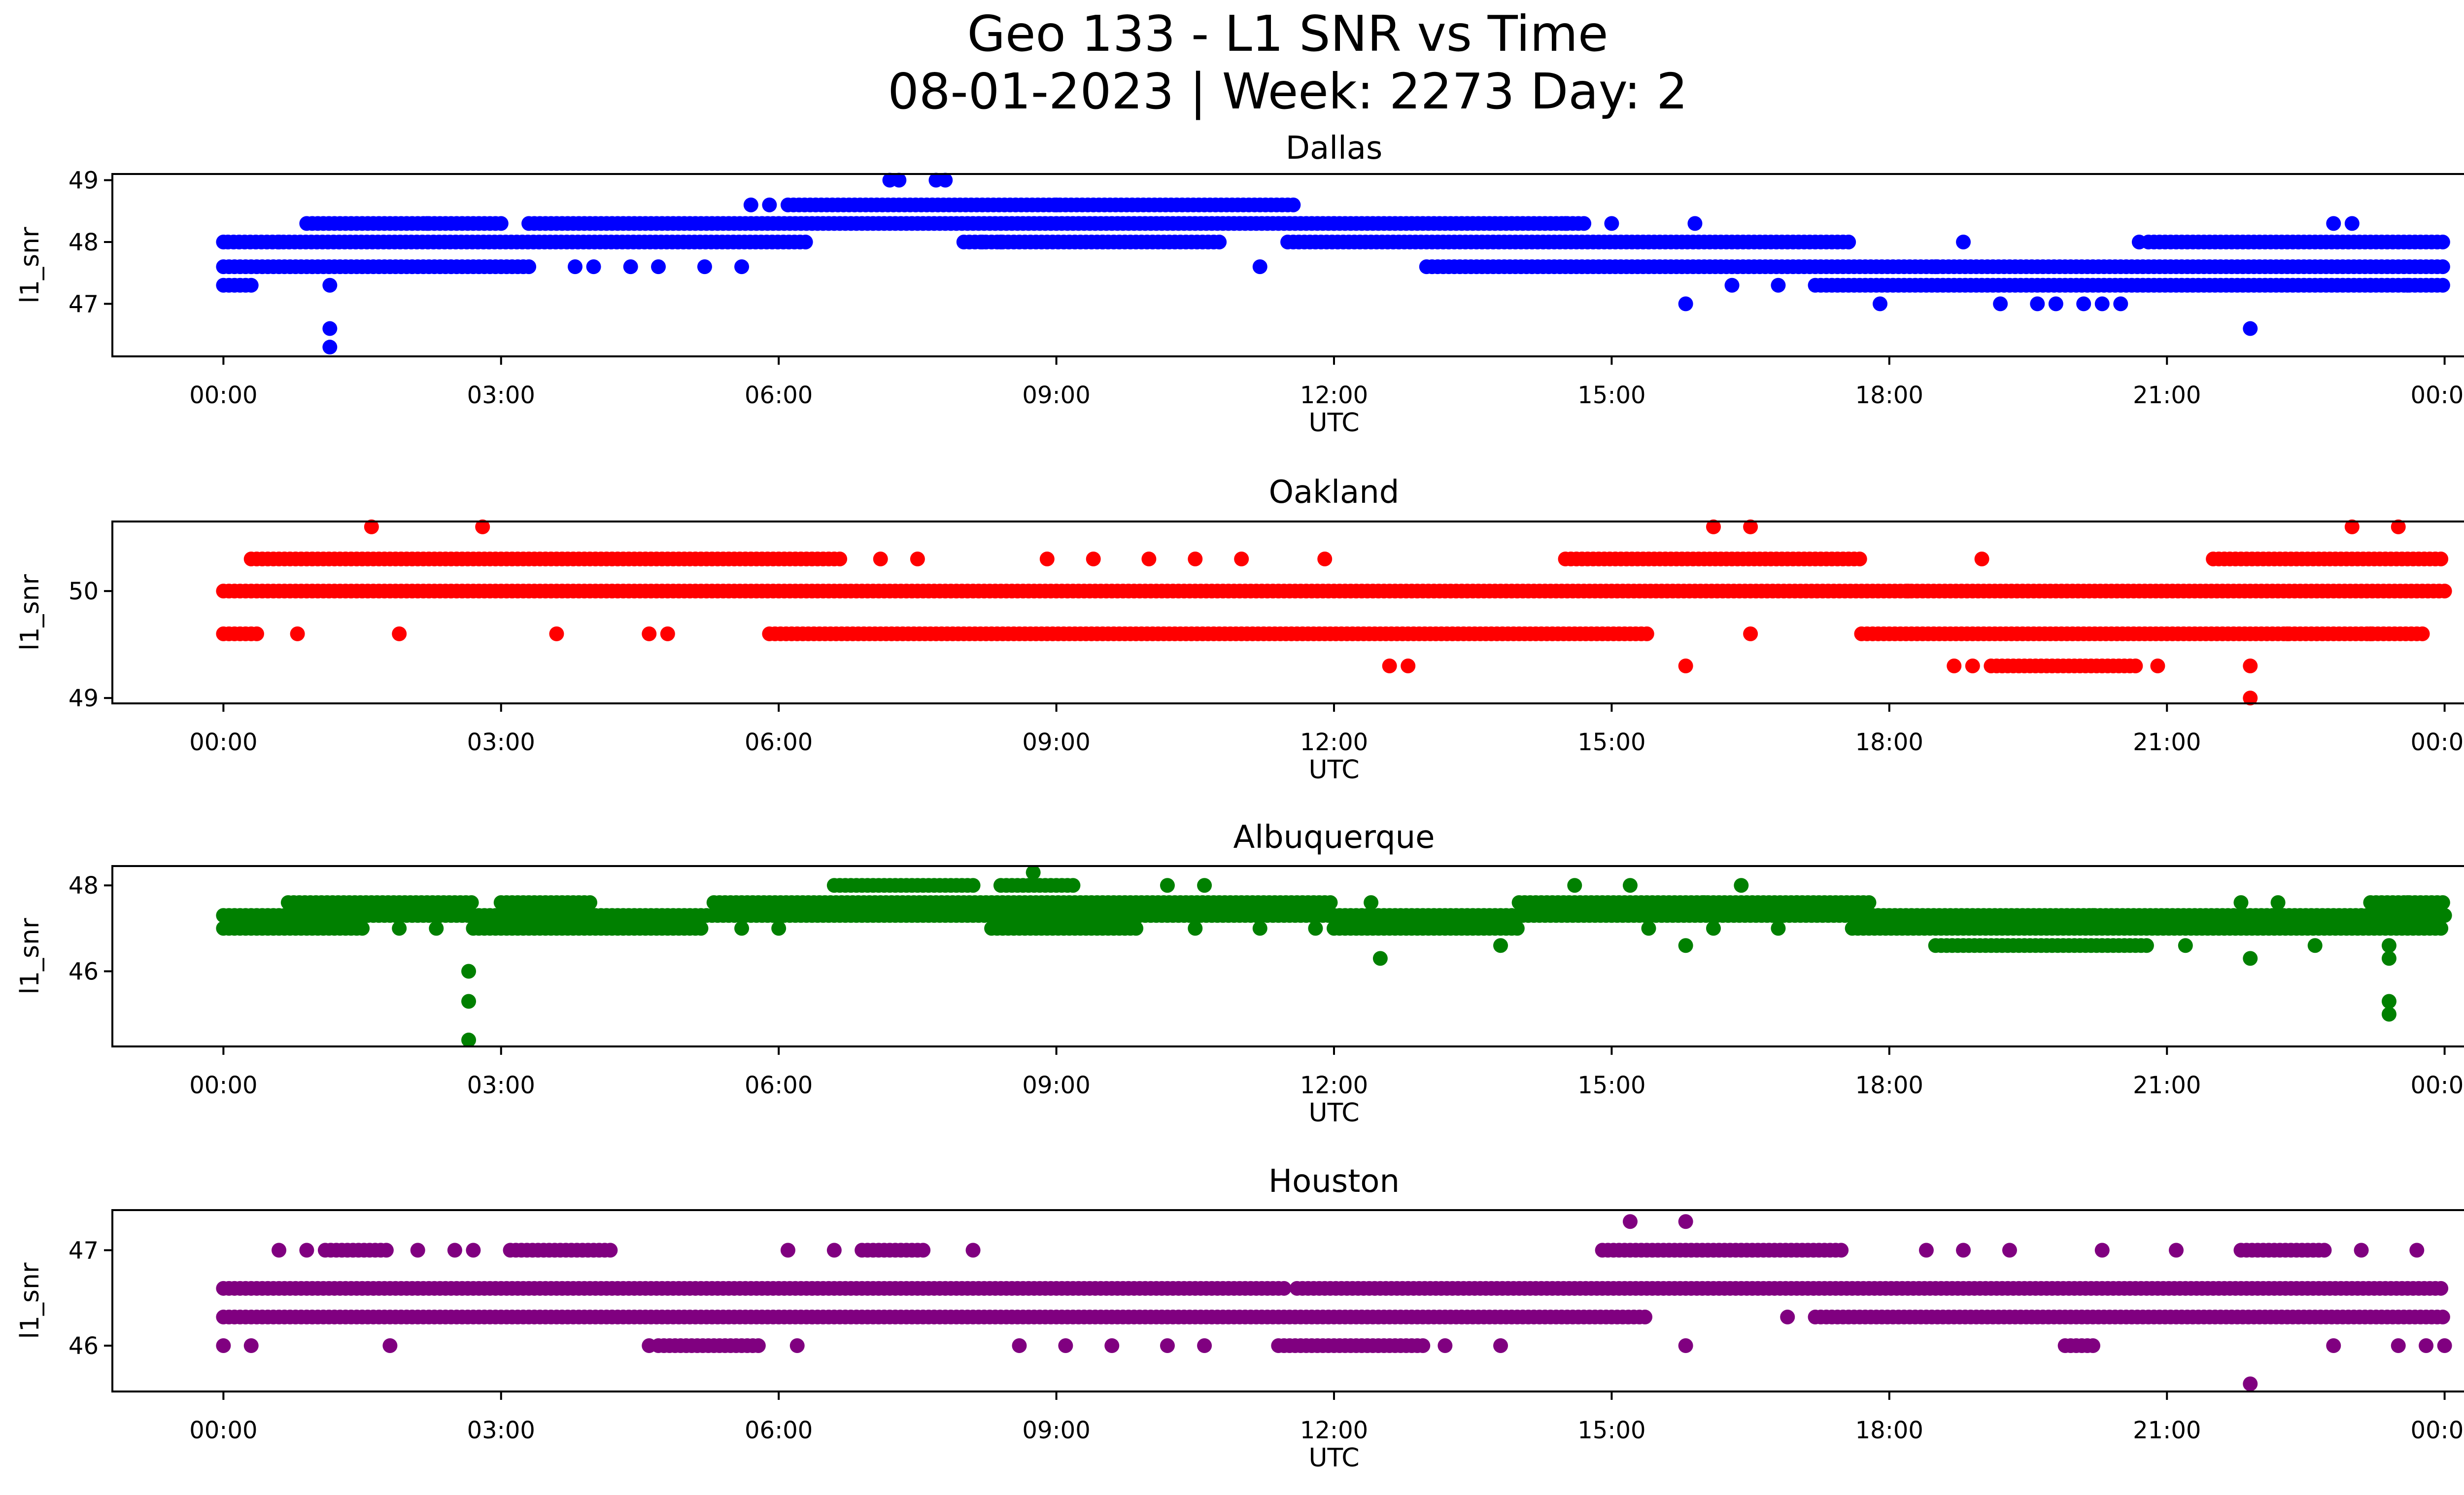 Image resolution: width=2464 pixels, height=1495 pixels. Describe the element at coordinates (2167, 742) in the screenshot. I see `x-tick-label: 21:00` at that location.